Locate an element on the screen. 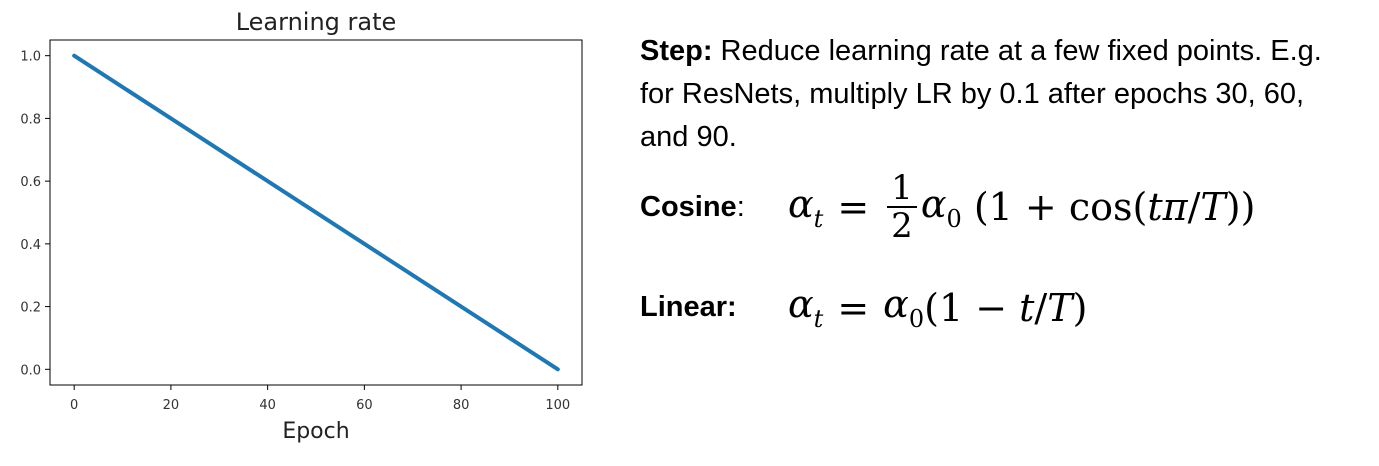 The width and height of the screenshot is (1379, 466). step-label: Step: is located at coordinates (676, 51).